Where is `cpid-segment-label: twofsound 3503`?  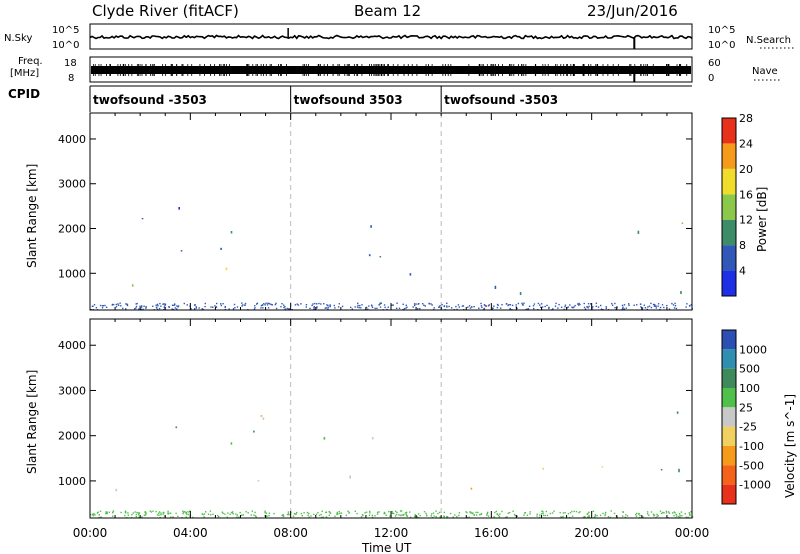 cpid-segment-label: twofsound 3503 is located at coordinates (348, 100).